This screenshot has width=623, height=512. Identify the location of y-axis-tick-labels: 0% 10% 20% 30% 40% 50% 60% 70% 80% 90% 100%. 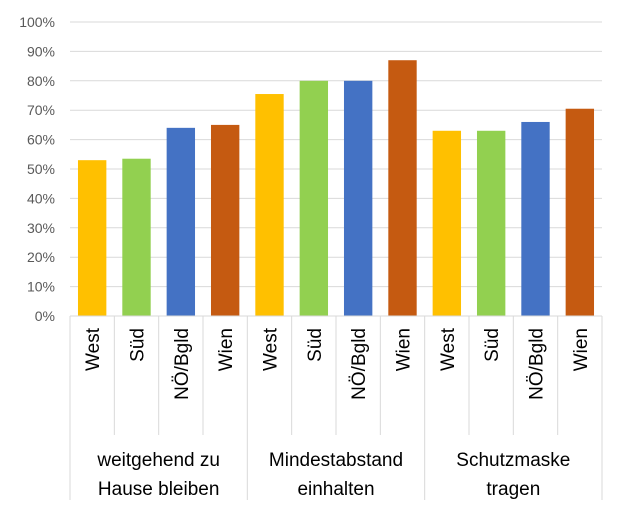
(37, 169).